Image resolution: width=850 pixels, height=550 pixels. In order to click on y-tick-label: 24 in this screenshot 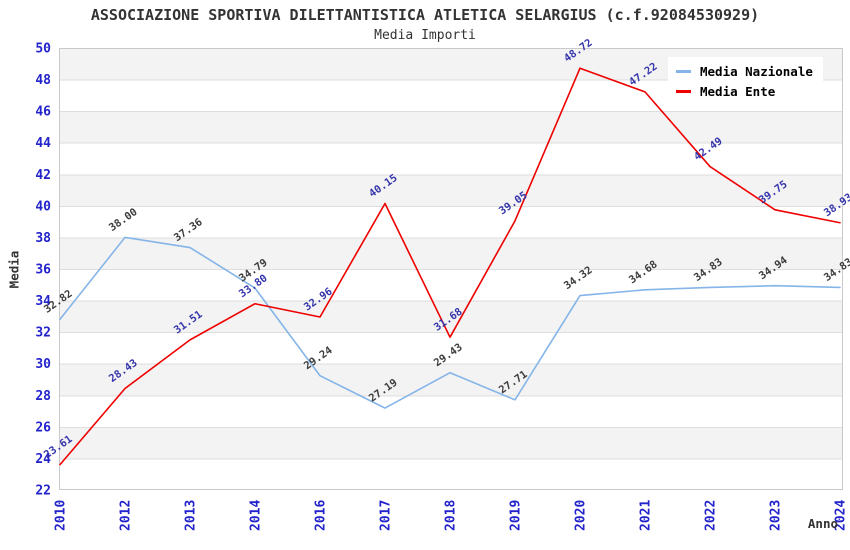, I will do `click(43, 459)`.